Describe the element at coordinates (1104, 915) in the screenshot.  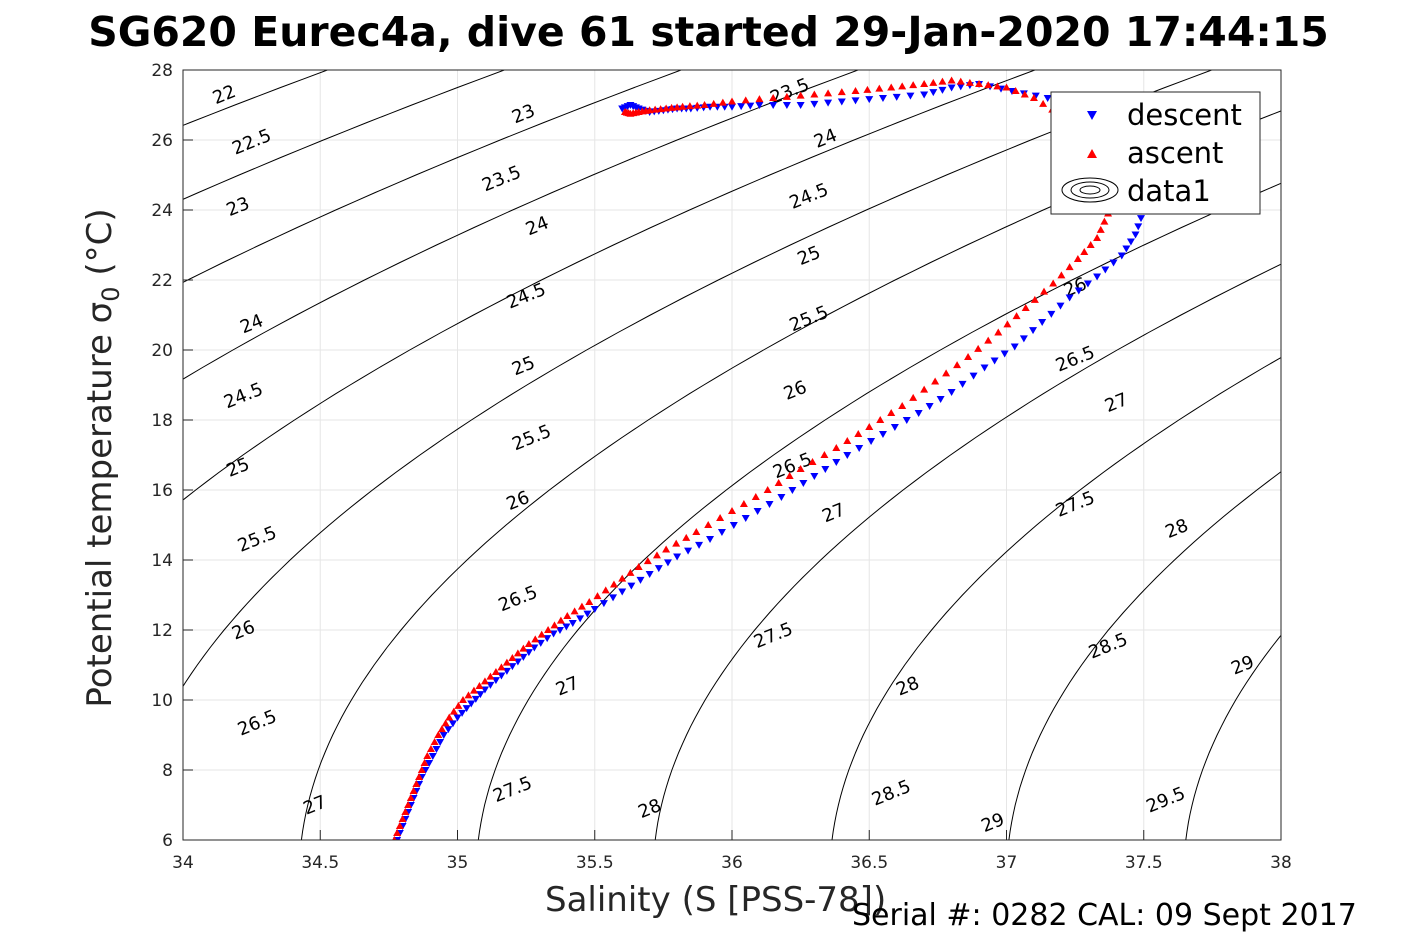
I see `serial-cal-footer: Serial #: 0282 CAL: 09 Sept 2017` at that location.